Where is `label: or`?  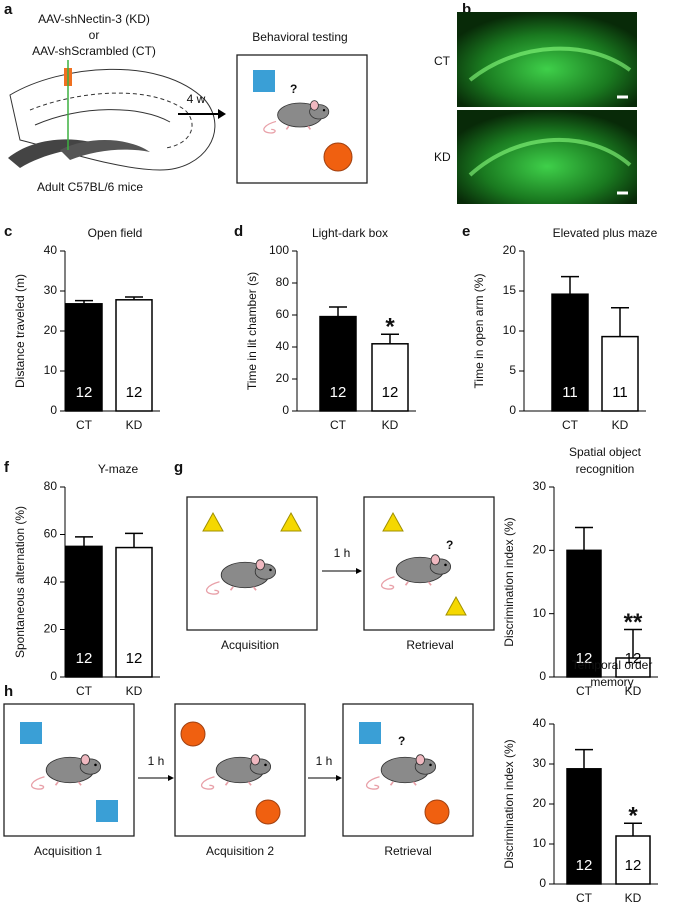 label: or is located at coordinates (94, 35).